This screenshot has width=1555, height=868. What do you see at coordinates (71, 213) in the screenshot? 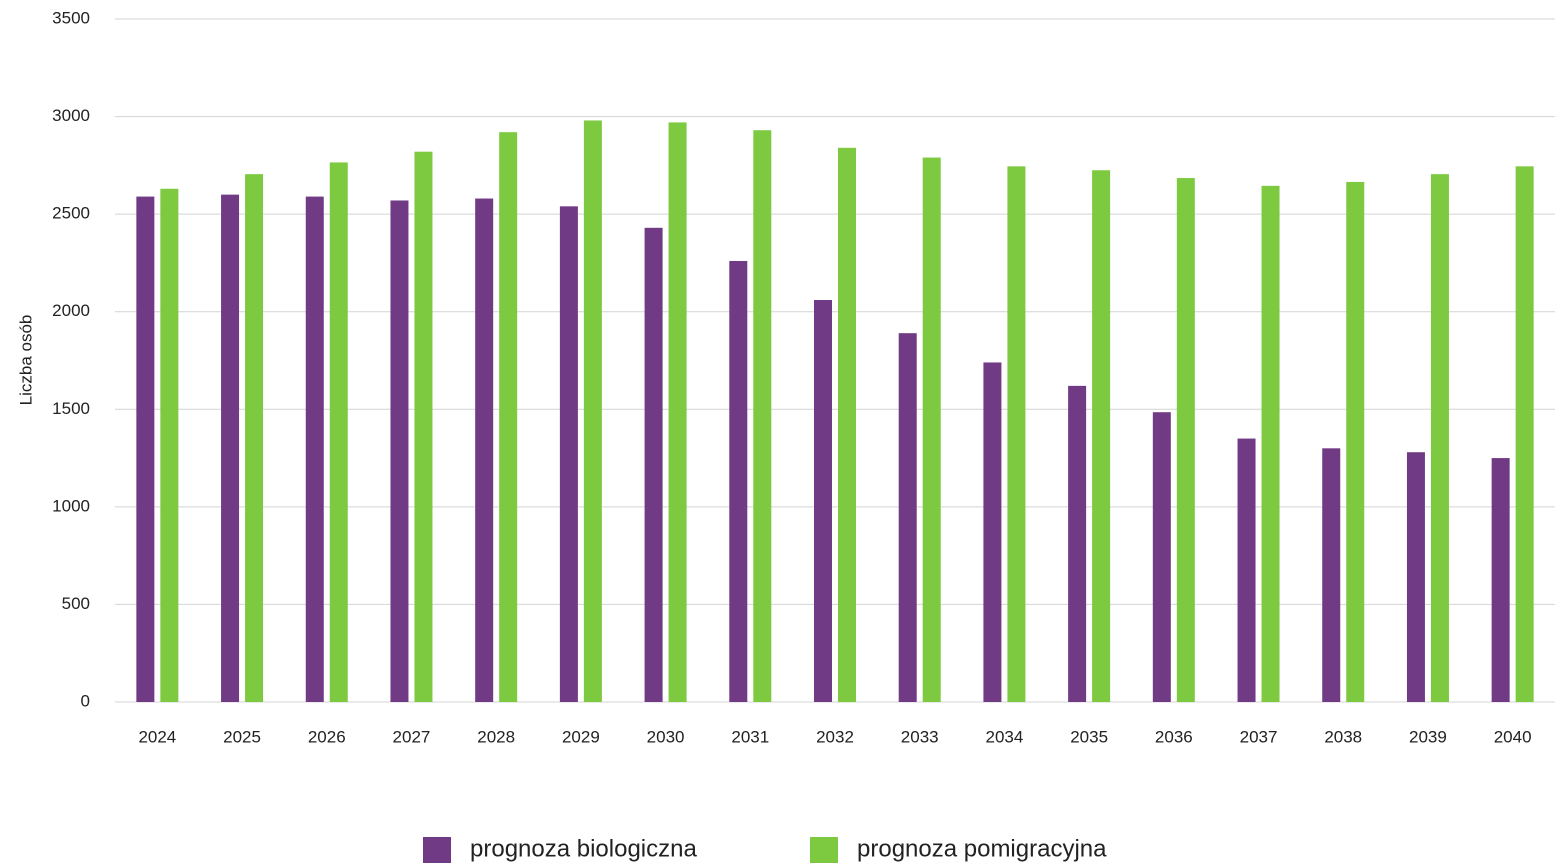
I see `y-tick-label: 2500` at bounding box center [71, 213].